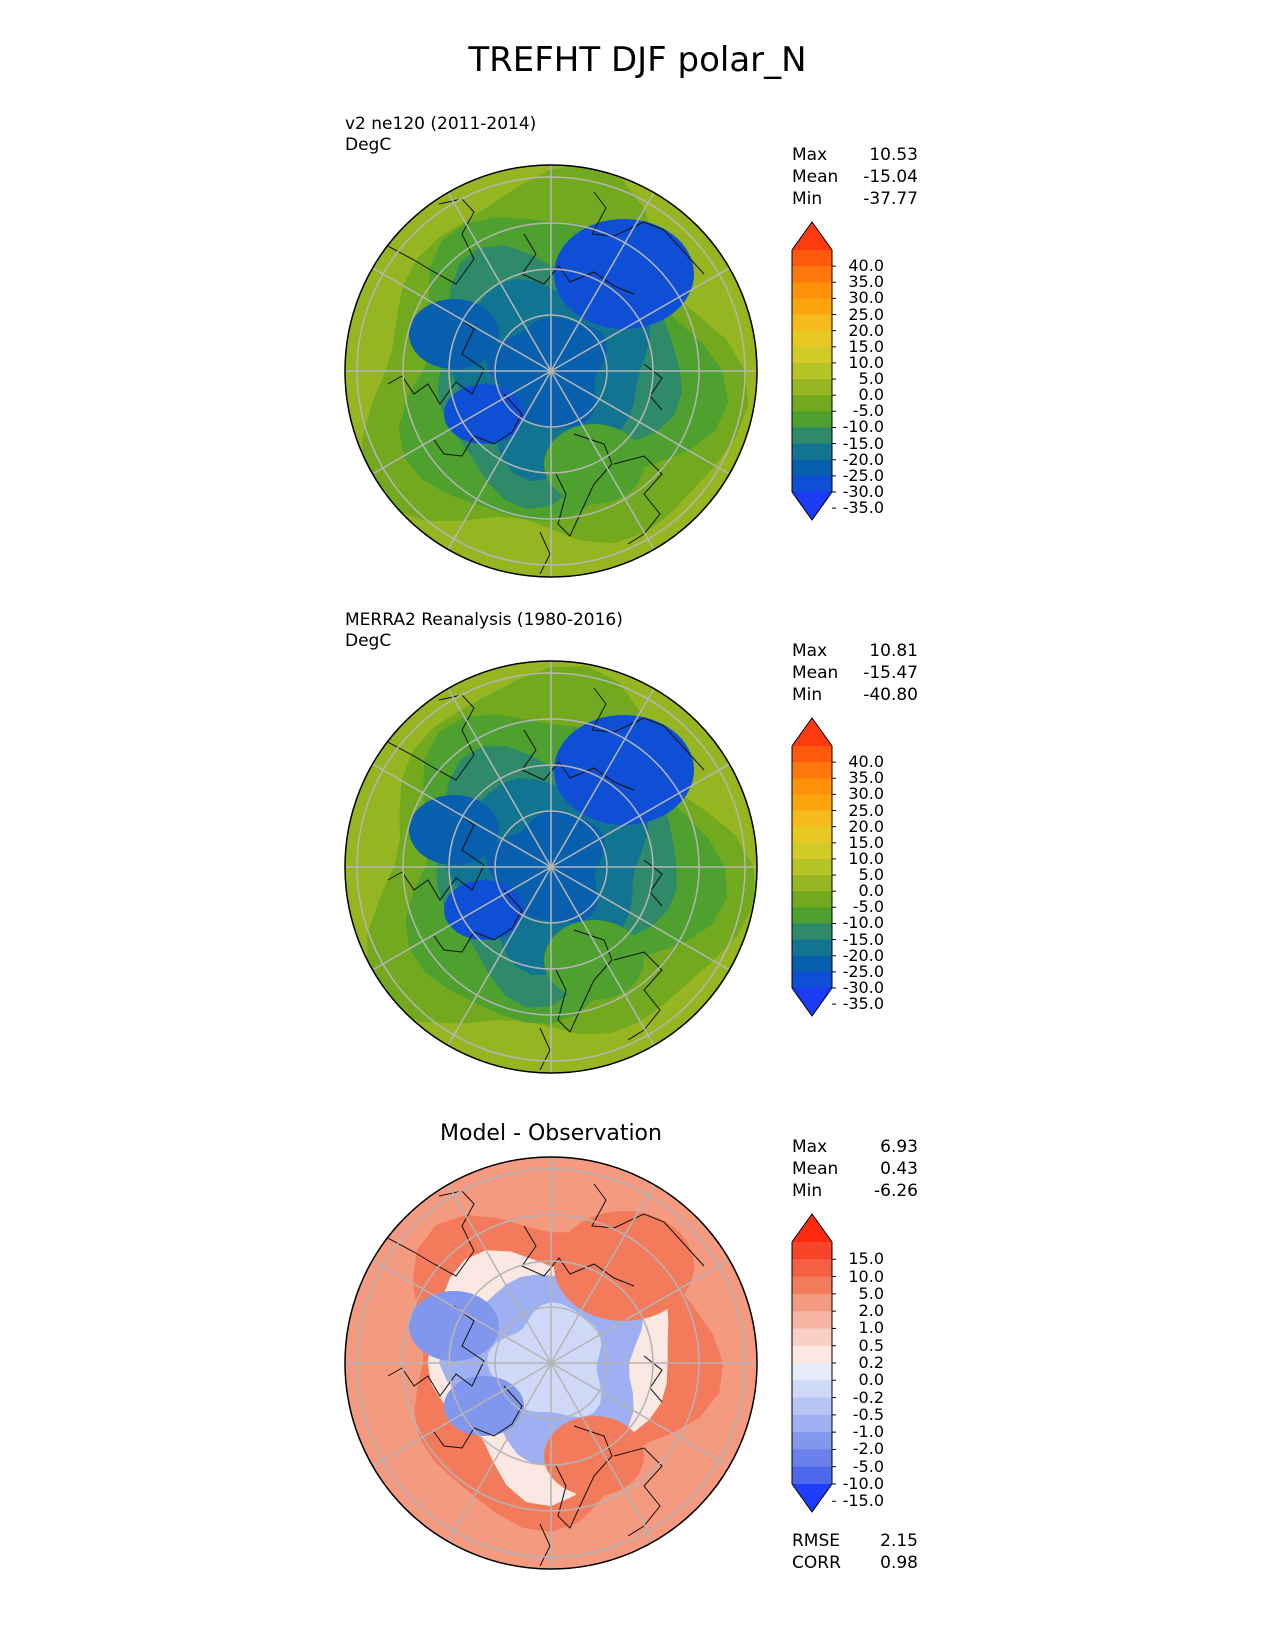 The width and height of the screenshot is (1275, 1650). Describe the element at coordinates (815, 1169) in the screenshot. I see `stat-label-mean: Mean` at that location.